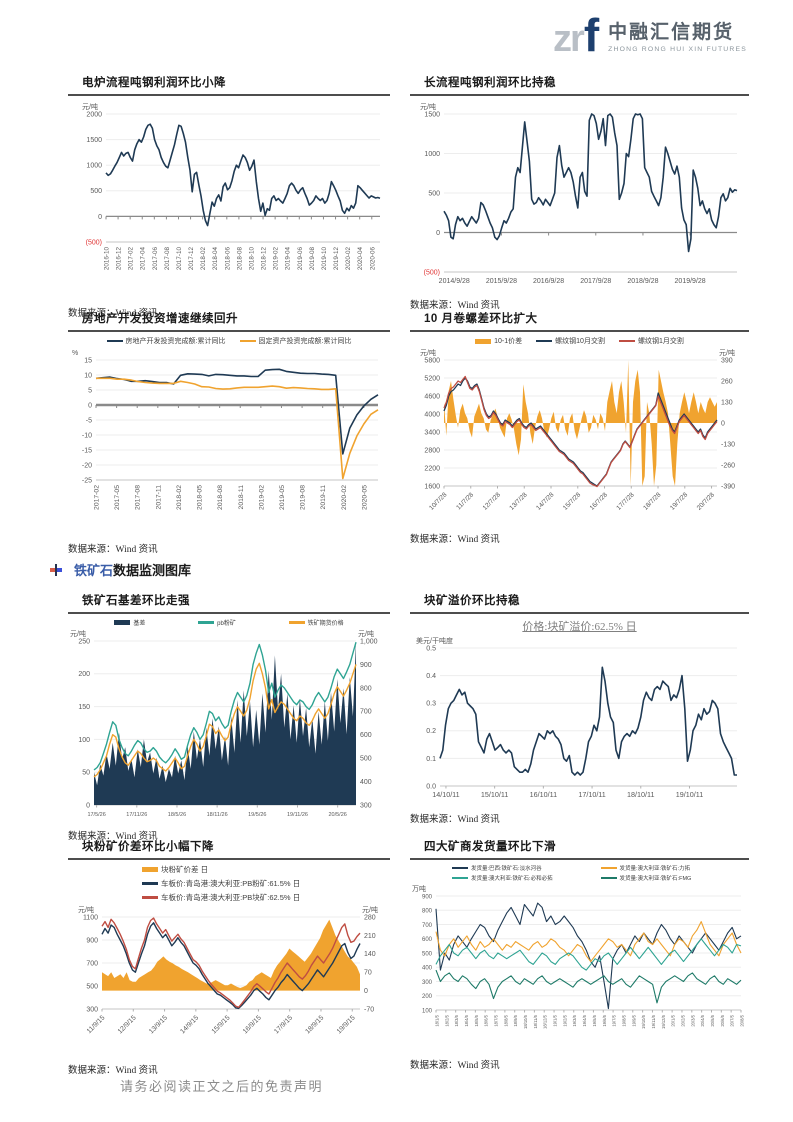 This screenshot has width=793, height=1122. Describe the element at coordinates (337, 815) in the screenshot. I see `axis-label: 20/5/26` at that location.